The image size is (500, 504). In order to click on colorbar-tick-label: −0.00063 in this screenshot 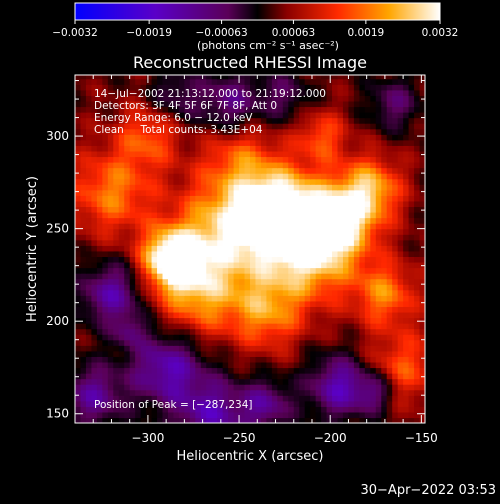, I will do `click(221, 33)`.